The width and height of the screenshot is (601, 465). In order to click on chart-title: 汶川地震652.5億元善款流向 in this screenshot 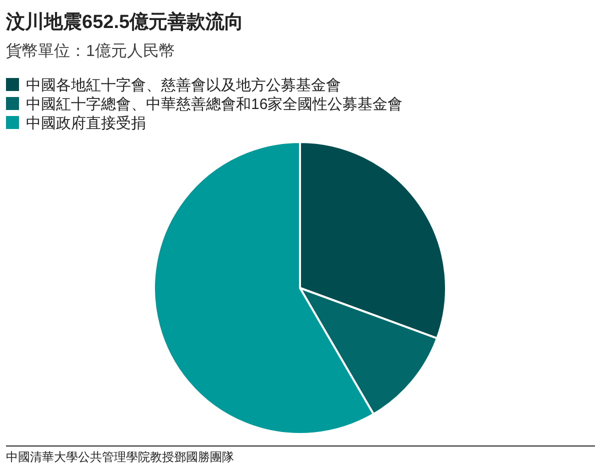, I will do `click(124, 22)`.